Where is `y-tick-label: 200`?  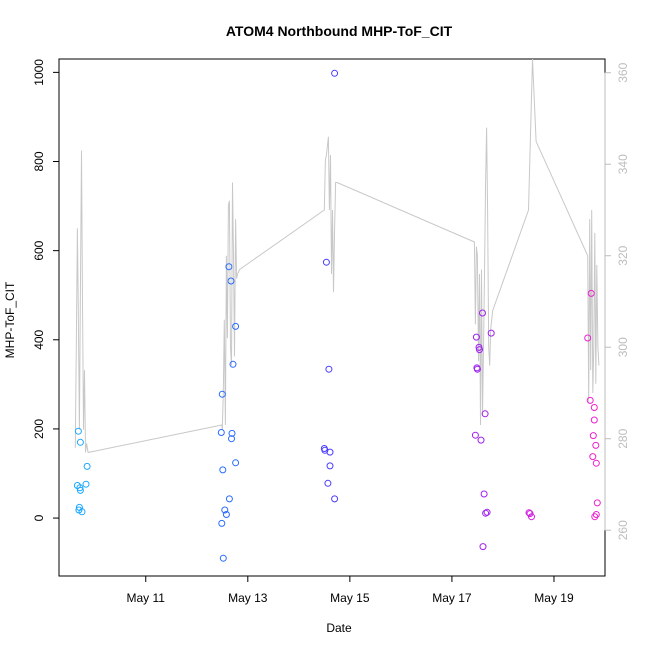
y-tick-label: 200 is located at coordinates (39, 429).